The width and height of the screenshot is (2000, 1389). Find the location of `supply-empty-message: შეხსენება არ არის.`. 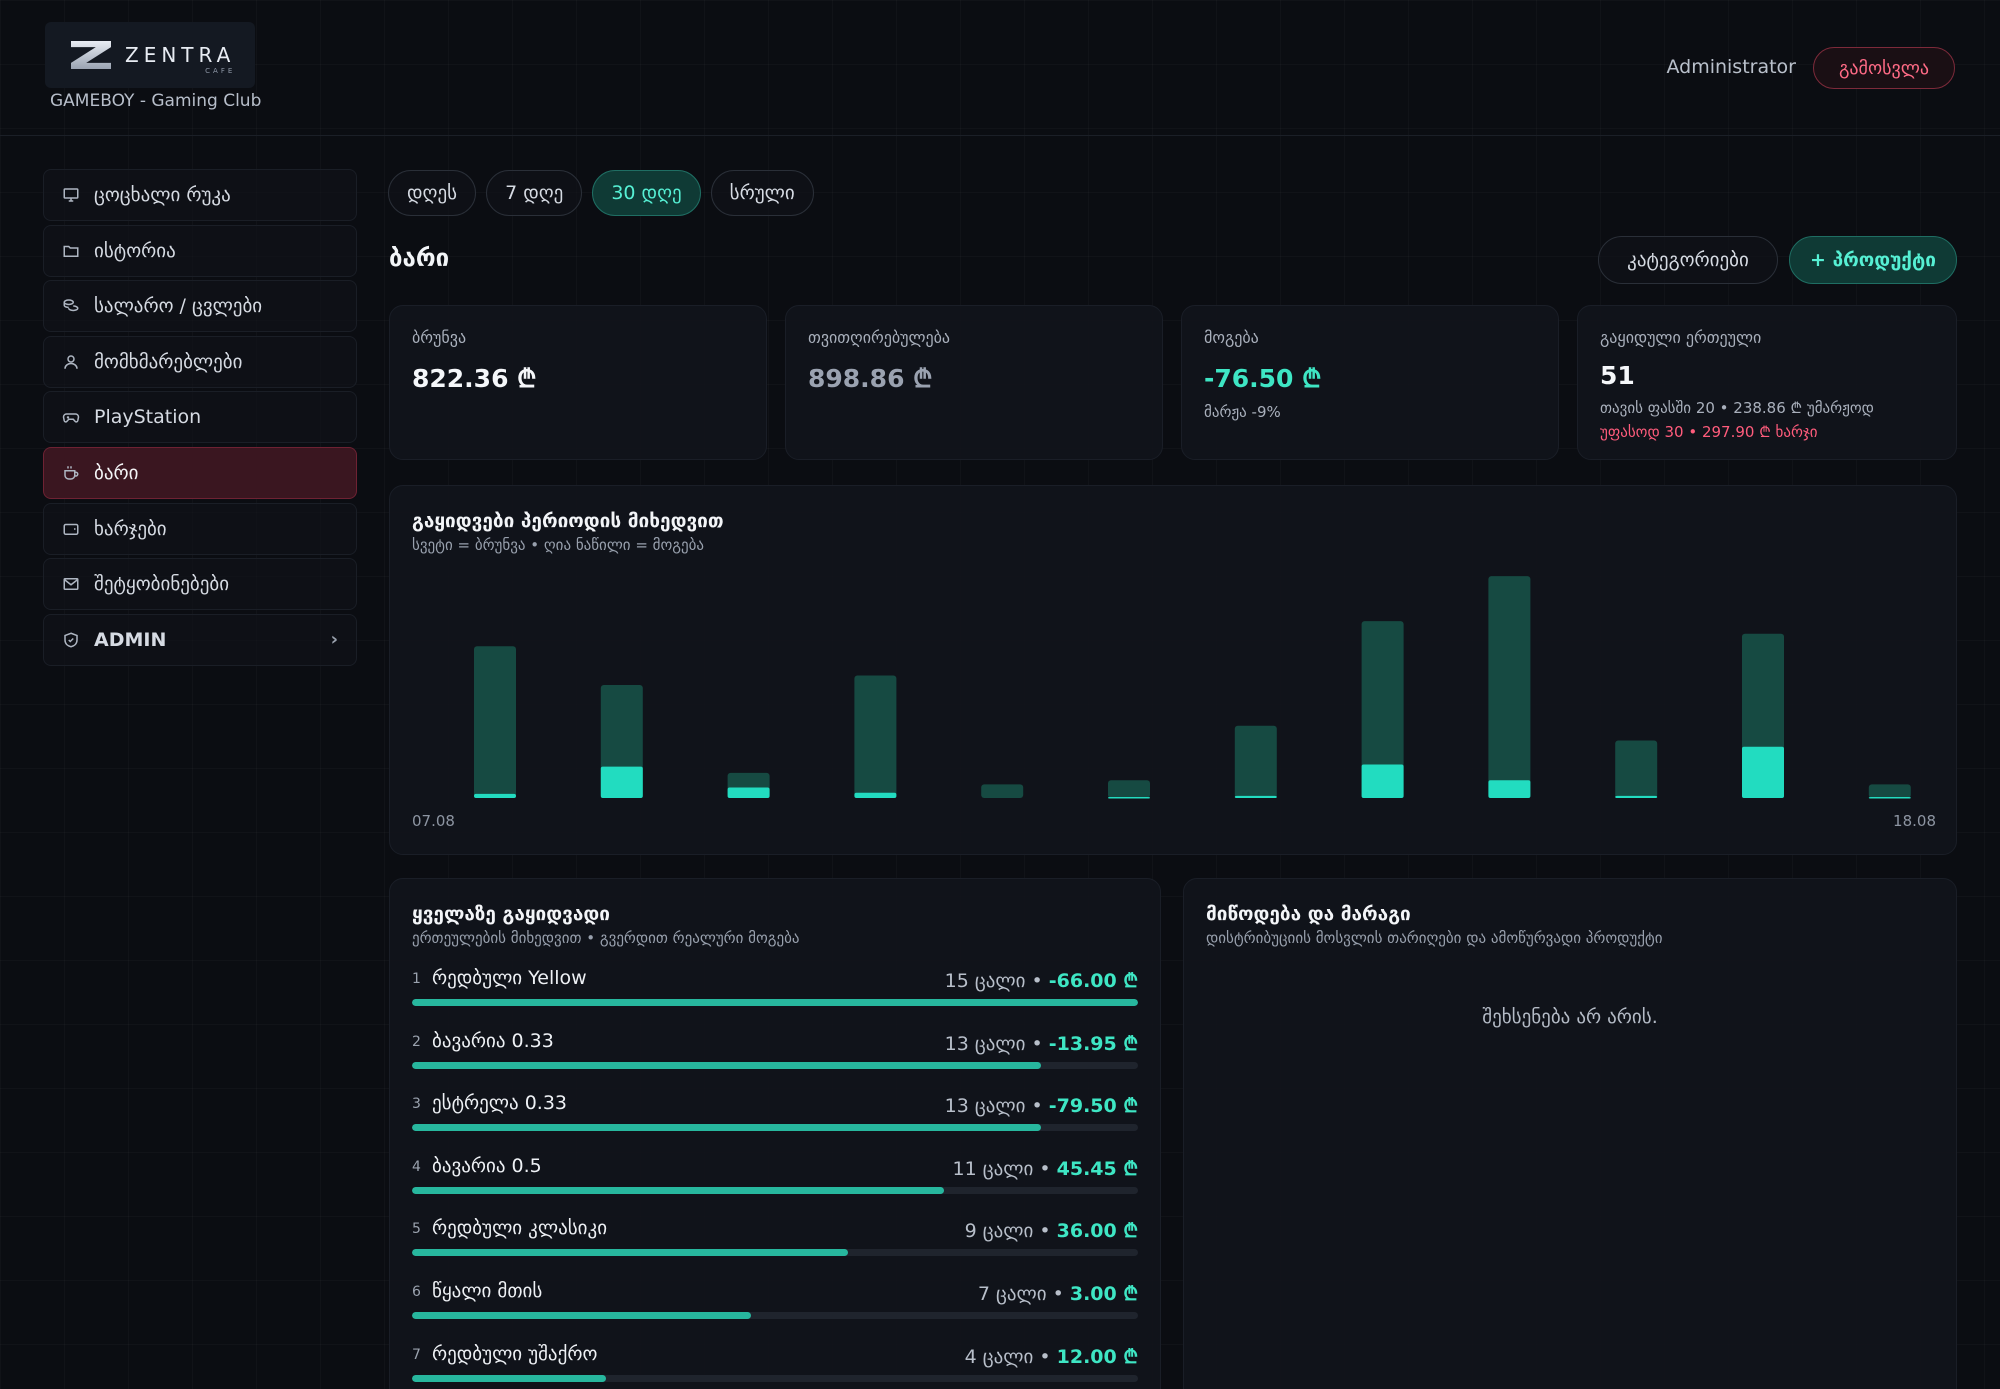

supply-empty-message: შეხსენება არ არის. is located at coordinates (1570, 1017).